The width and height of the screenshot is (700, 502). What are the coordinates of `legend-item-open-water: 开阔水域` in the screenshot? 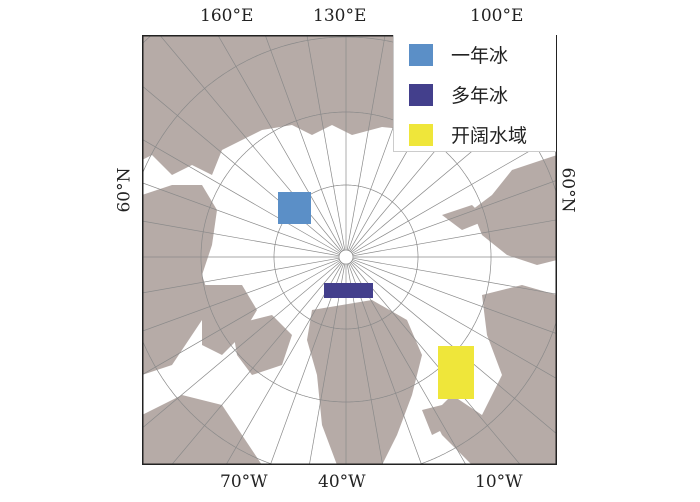 It's located at (468, 134).